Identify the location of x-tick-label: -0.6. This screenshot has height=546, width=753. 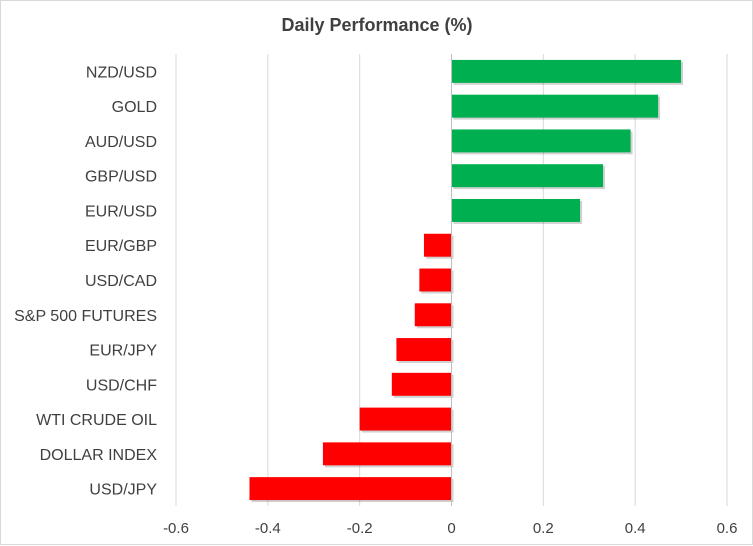
(176, 528).